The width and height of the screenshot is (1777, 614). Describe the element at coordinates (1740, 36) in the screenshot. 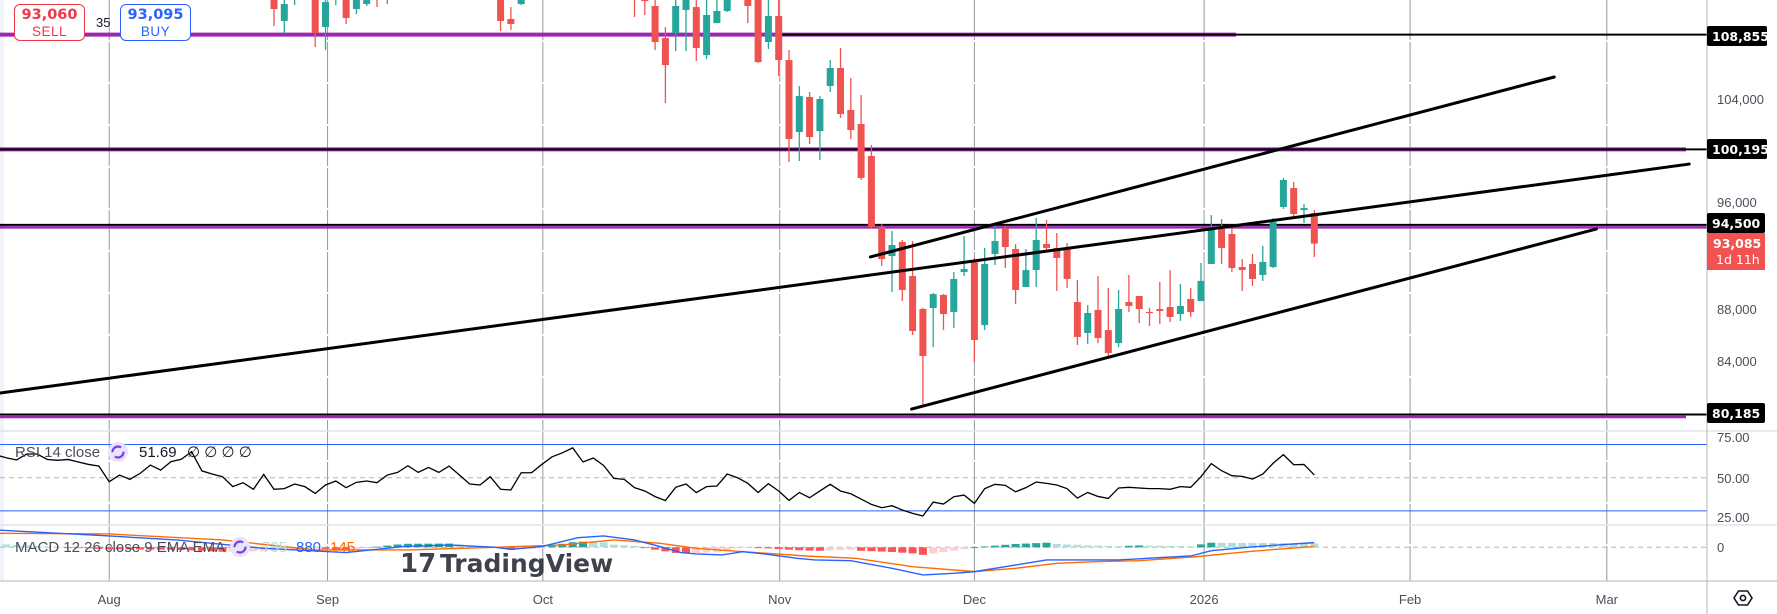

I see `svg-text: 108,855` at that location.